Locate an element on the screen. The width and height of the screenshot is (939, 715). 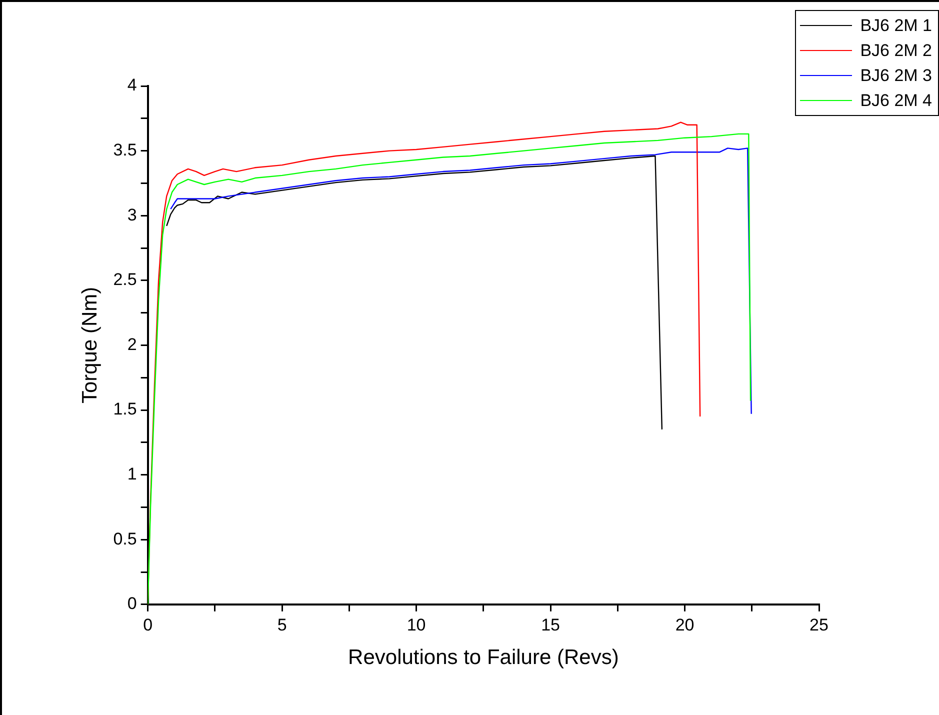
x-tick-label: 20 is located at coordinates (684, 624).